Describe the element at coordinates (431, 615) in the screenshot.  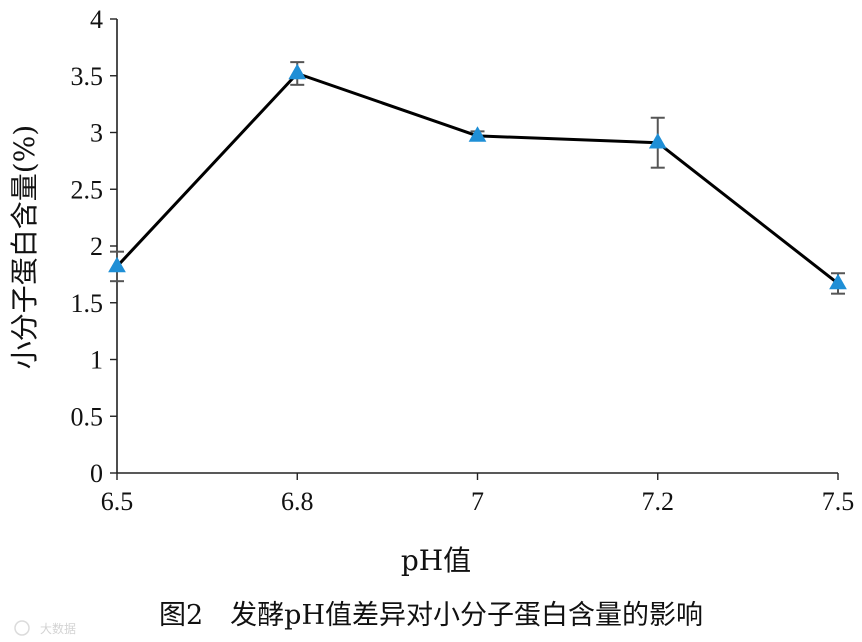
I see `figure-caption: 图2 发酵pH值差异对小分子蛋白含量的影响` at that location.